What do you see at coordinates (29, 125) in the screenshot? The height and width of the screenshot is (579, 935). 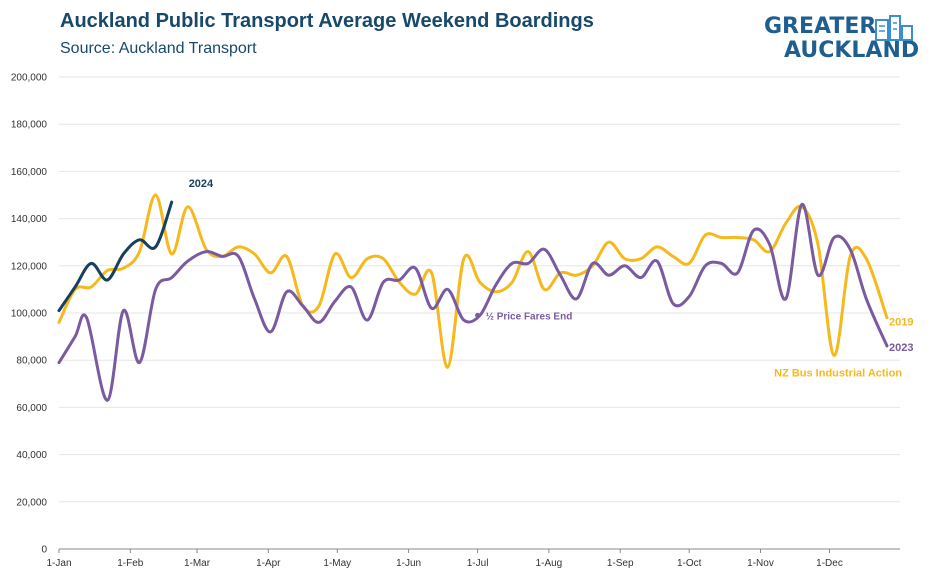 I see `y-tick-label: 180,000` at bounding box center [29, 125].